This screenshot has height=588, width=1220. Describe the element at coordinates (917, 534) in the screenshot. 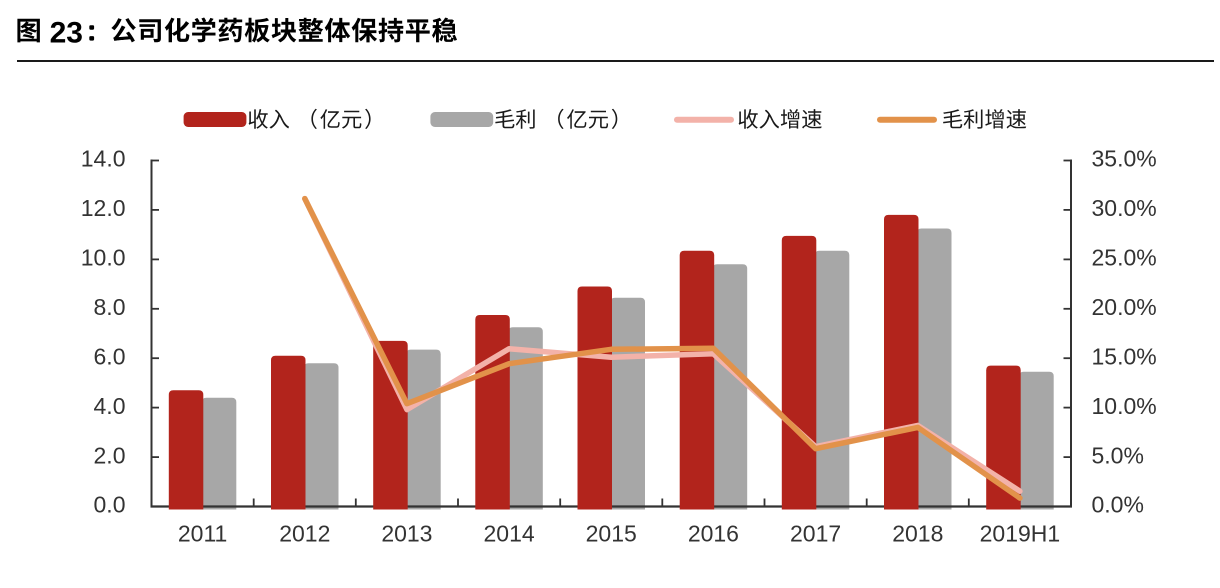

I see `svg-text: 2018` at that location.